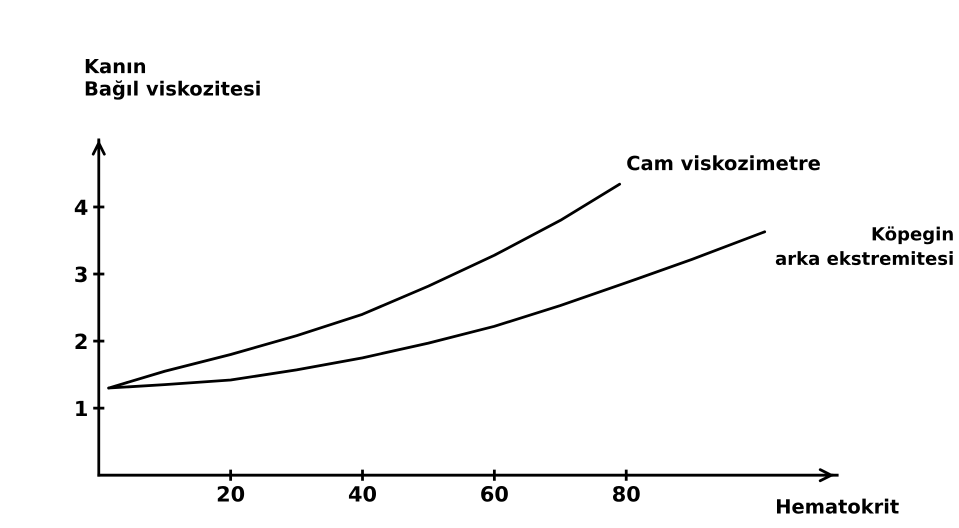 Image resolution: width=959 pixels, height=528 pixels. I want to click on x-tick-label: 40, so click(362, 494).